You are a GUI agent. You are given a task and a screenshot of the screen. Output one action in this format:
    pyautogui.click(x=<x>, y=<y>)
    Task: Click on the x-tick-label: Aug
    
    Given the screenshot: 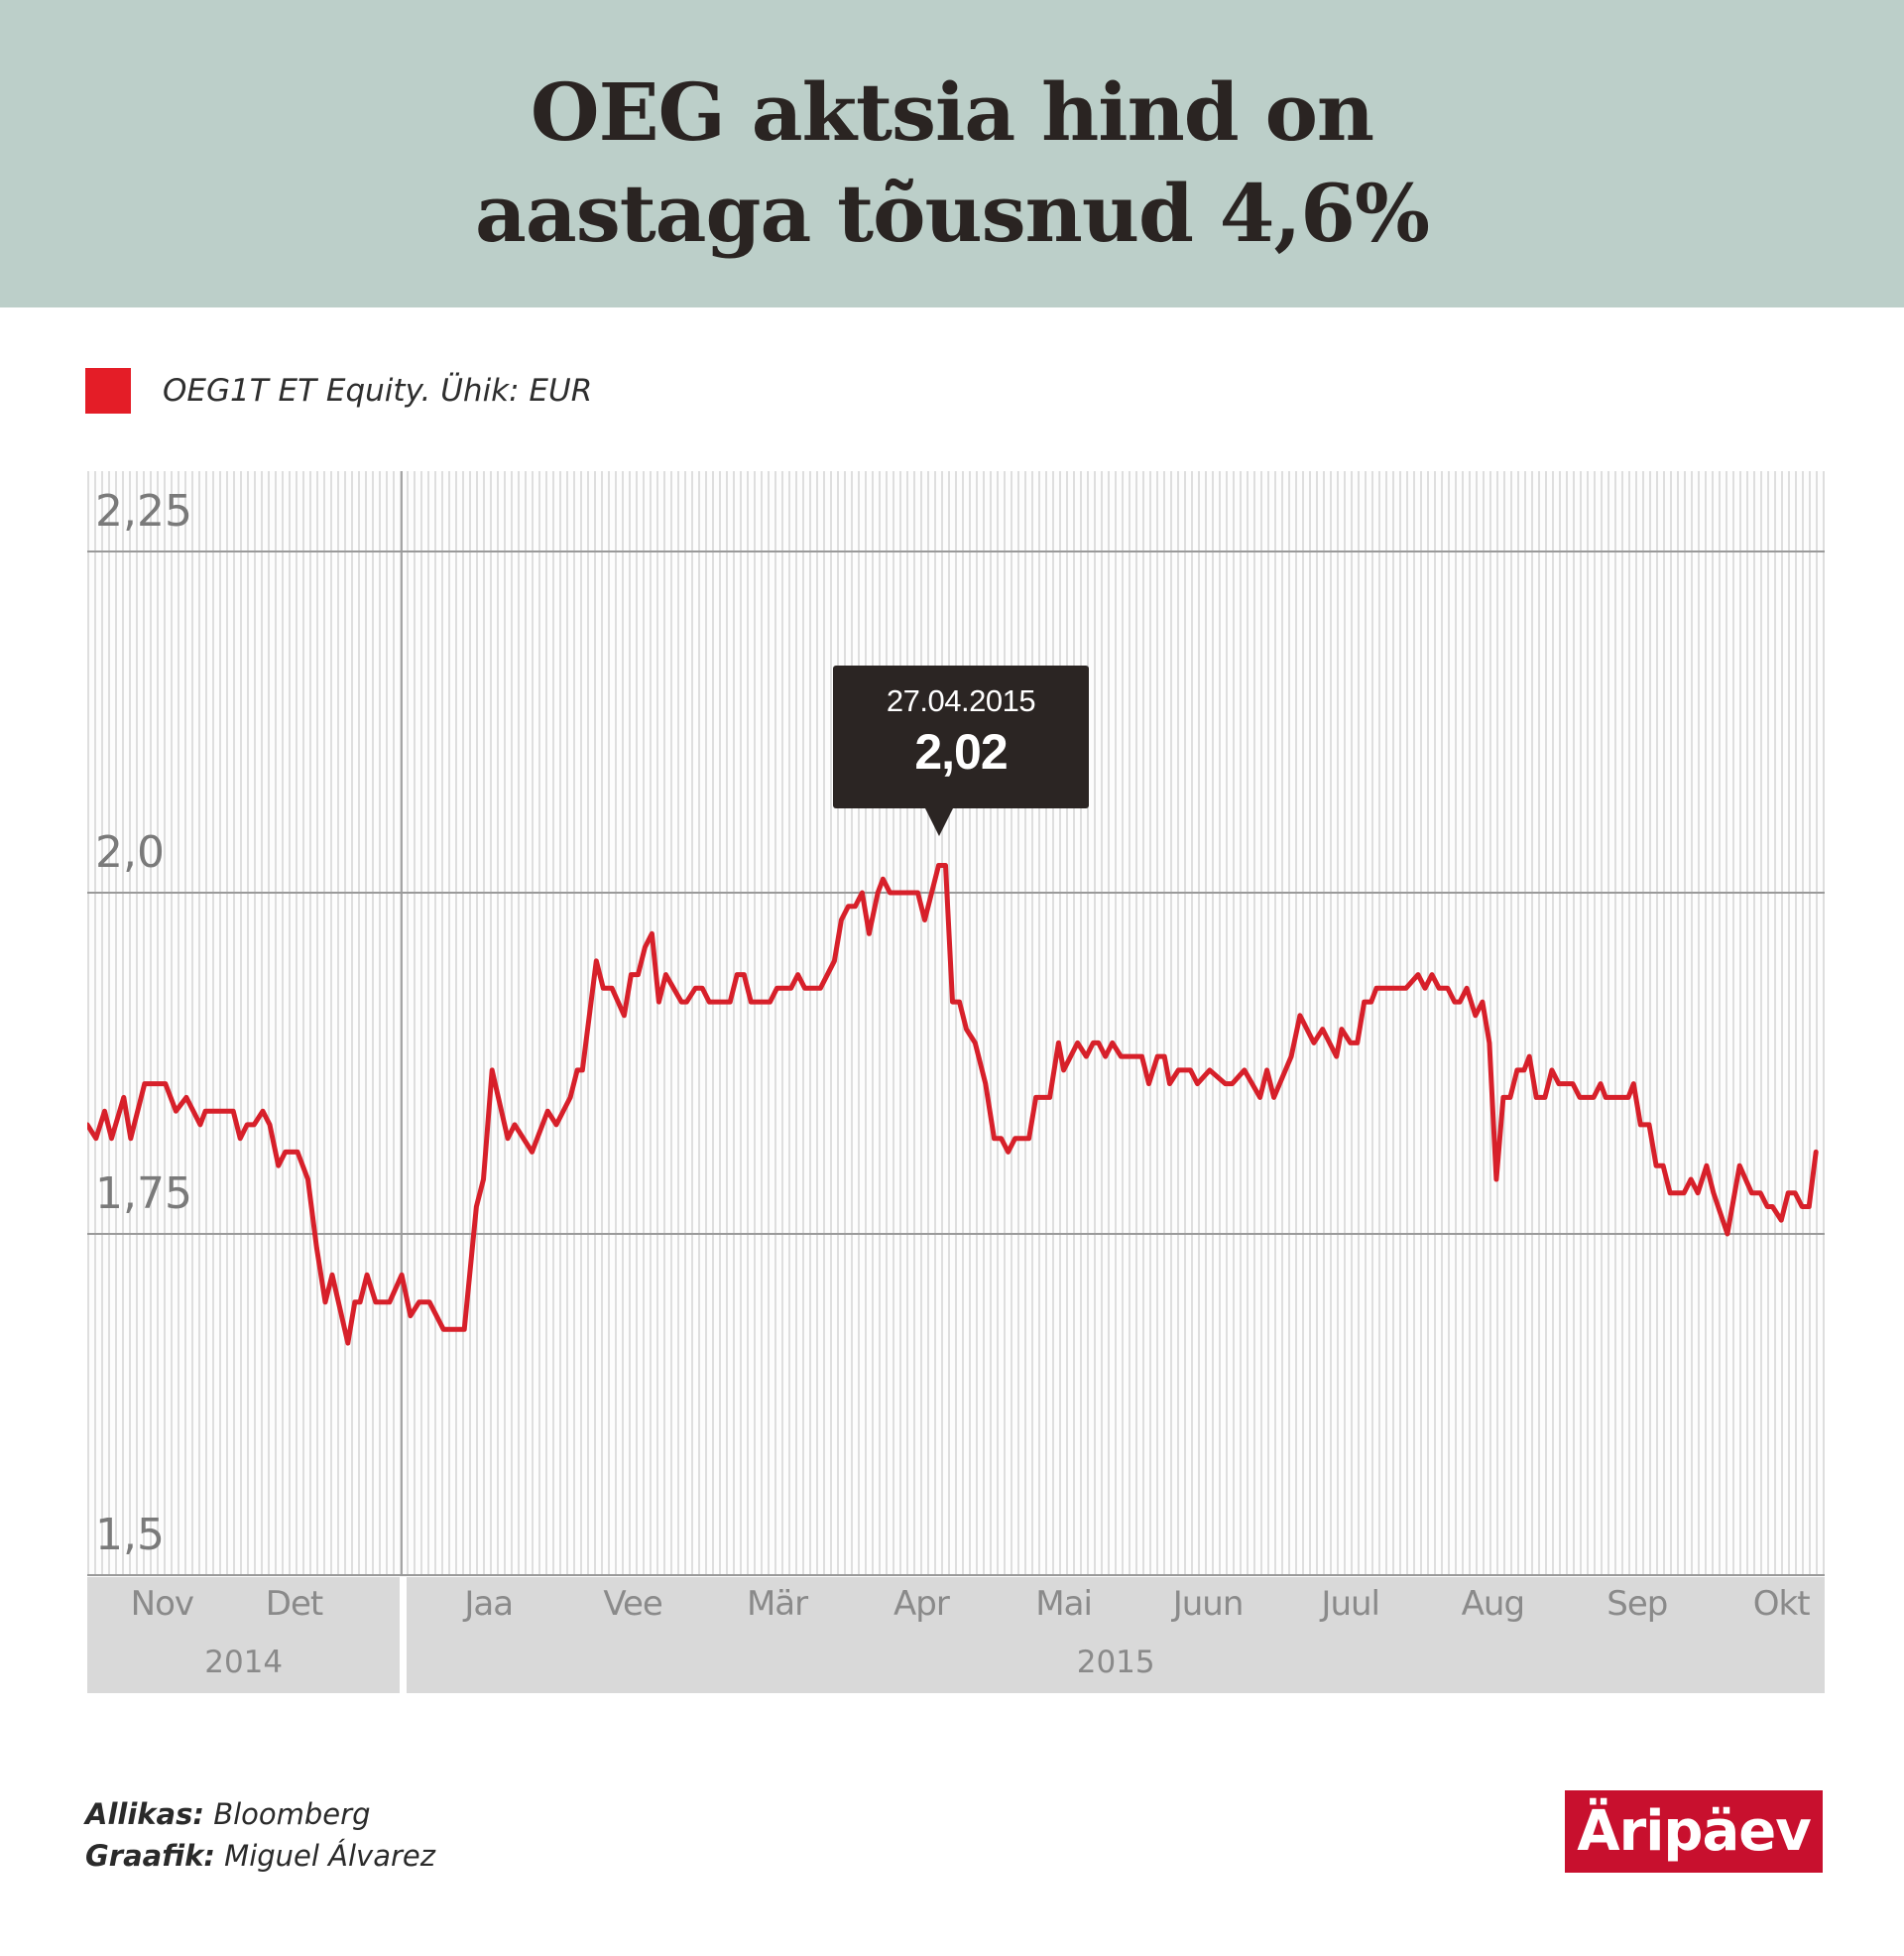 What is the action you would take?
    pyautogui.click(x=1493, y=1604)
    